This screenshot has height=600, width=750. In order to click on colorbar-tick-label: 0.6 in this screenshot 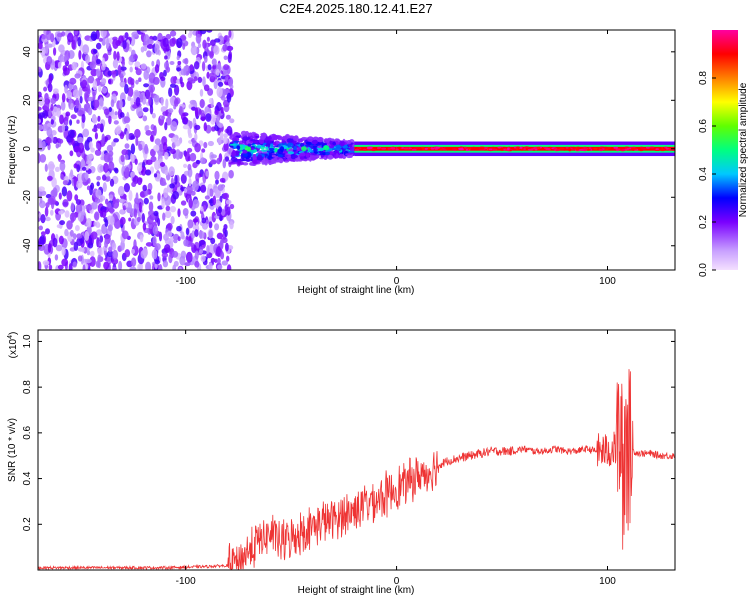, I will do `click(703, 126)`.